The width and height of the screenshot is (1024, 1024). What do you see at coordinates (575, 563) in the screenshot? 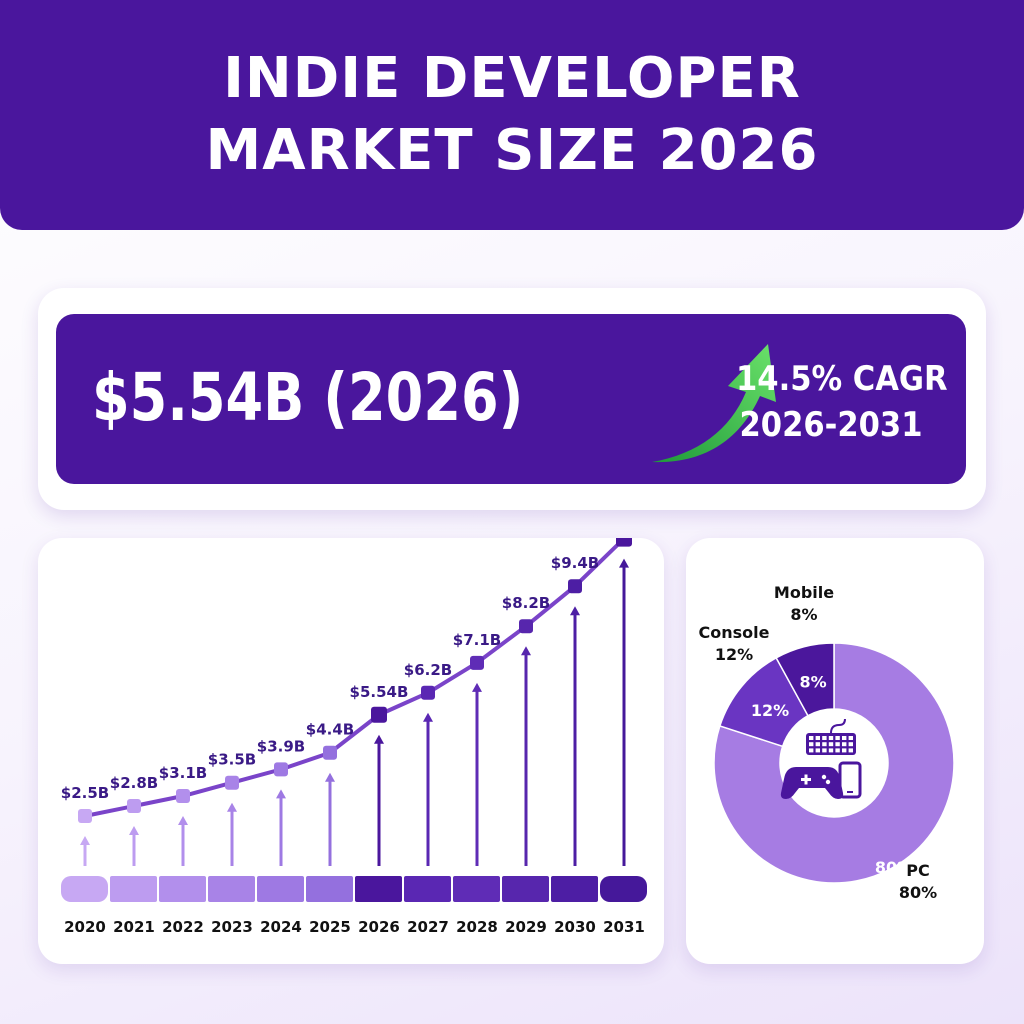
I see `data-label: $9.4B` at bounding box center [575, 563].